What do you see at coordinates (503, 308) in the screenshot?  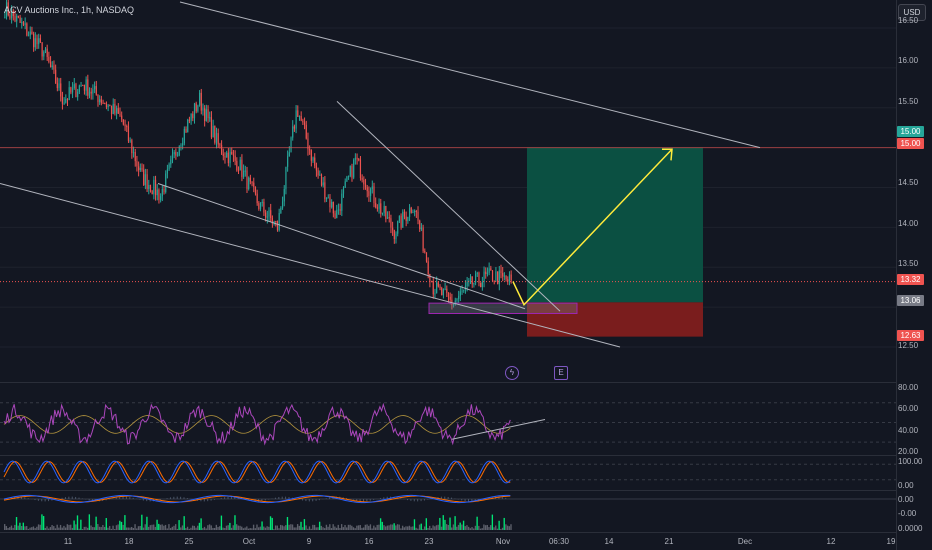 I see `demand-box` at bounding box center [503, 308].